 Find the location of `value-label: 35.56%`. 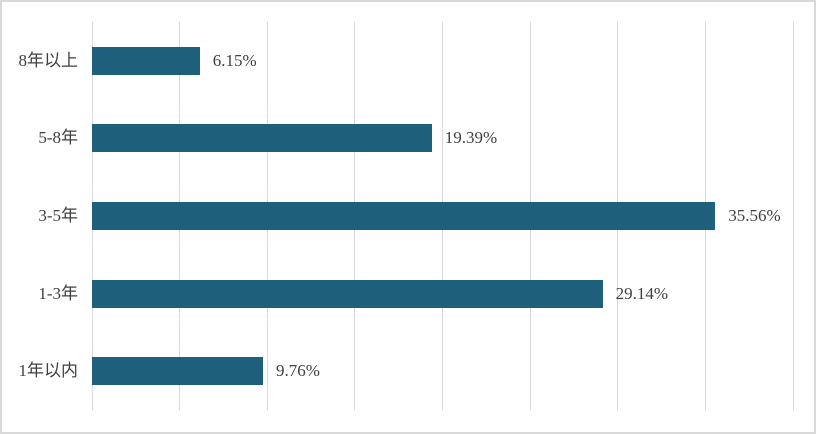

value-label: 35.56% is located at coordinates (754, 215).